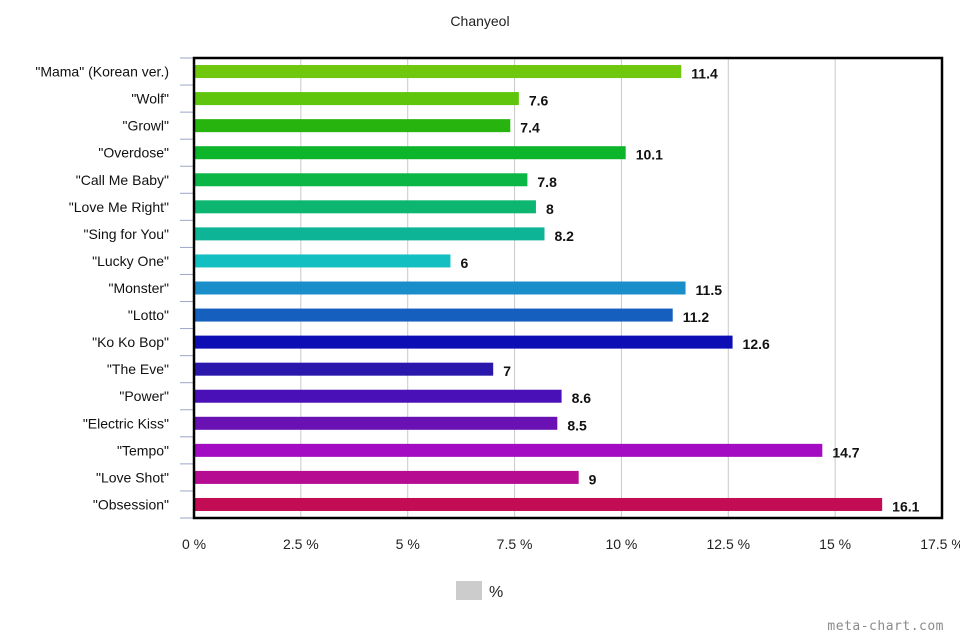 This screenshot has width=960, height=640. What do you see at coordinates (130, 342) in the screenshot?
I see `category-label: "Ko Ko Bop"` at bounding box center [130, 342].